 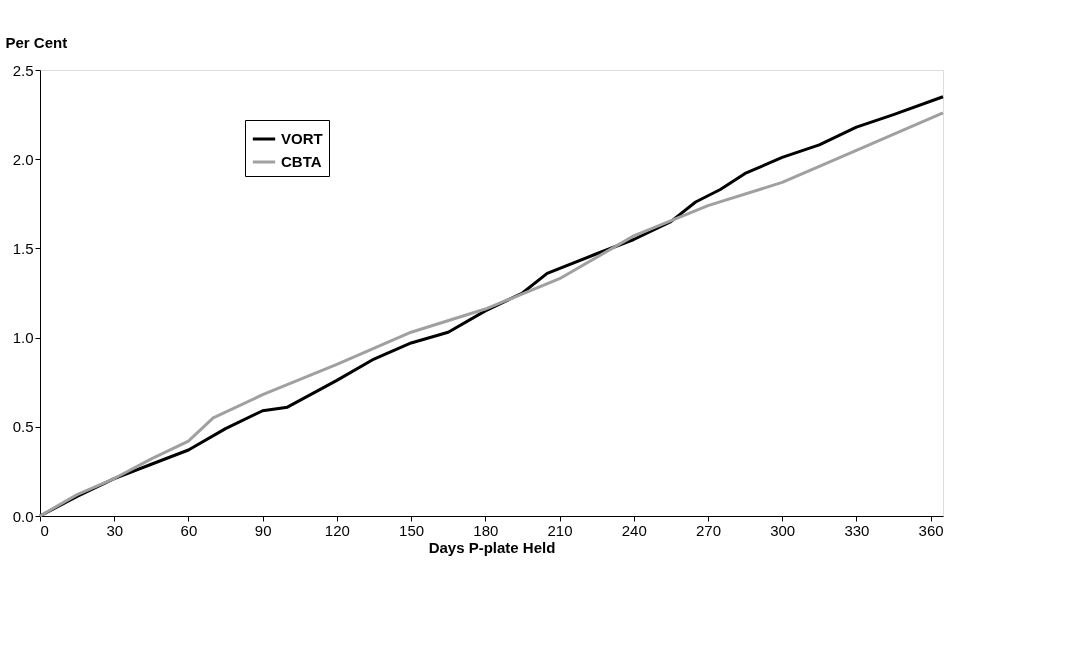 What do you see at coordinates (560, 530) in the screenshot?
I see `x-tick-label: 210` at bounding box center [560, 530].